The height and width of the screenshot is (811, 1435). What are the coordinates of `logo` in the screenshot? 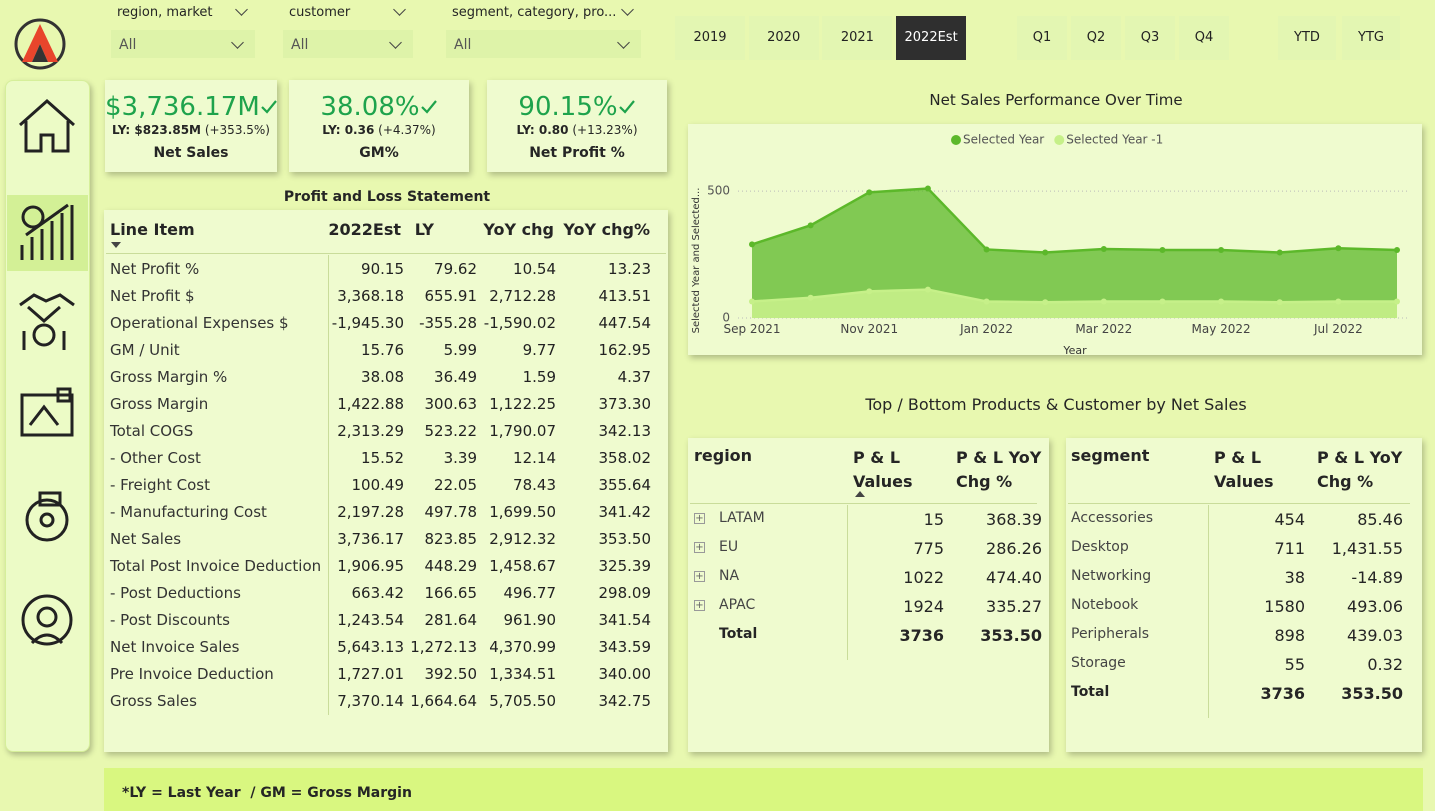 It's located at (40, 44).